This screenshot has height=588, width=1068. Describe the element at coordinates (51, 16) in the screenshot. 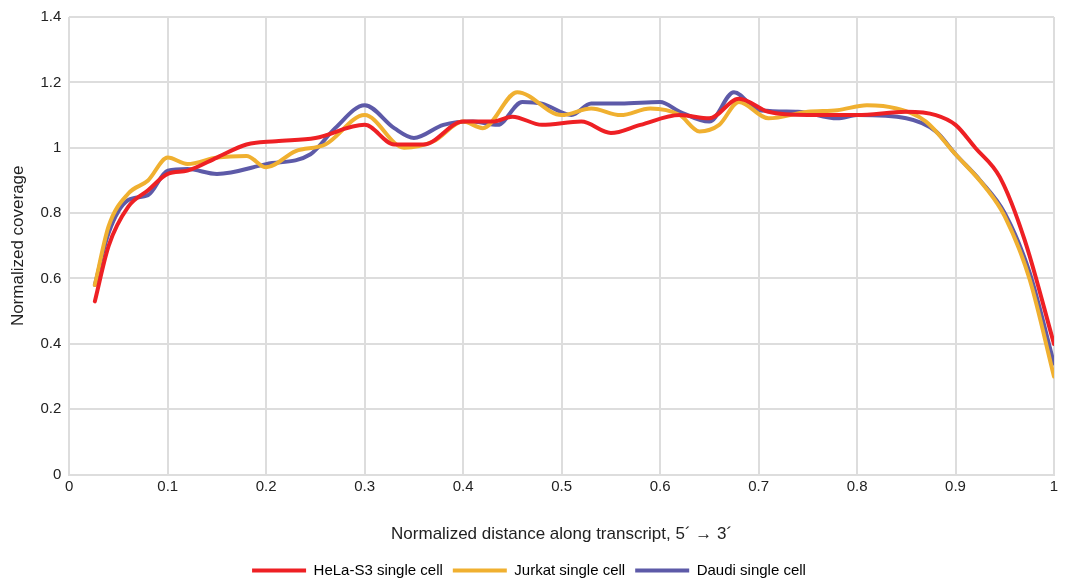

I see `y-tick-label: 1.4` at that location.